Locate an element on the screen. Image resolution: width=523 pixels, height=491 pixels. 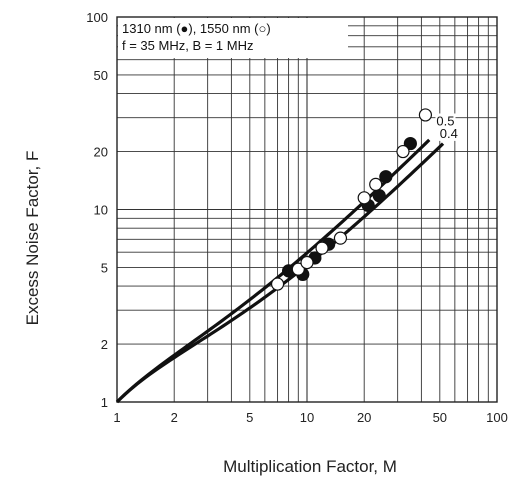
y-tick-label: 5 is located at coordinates (104, 267).